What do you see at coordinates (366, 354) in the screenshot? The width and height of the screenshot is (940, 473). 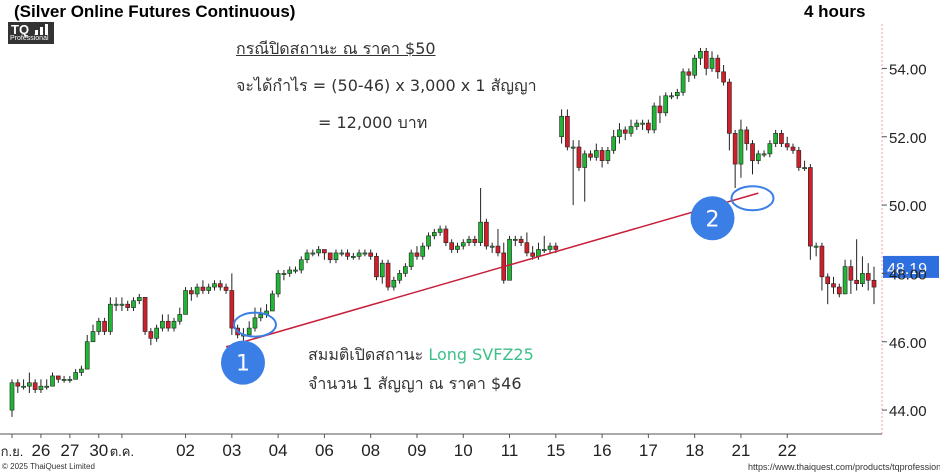 I see `open-position-prefix: สมมติเปิดสถานะ` at bounding box center [366, 354].